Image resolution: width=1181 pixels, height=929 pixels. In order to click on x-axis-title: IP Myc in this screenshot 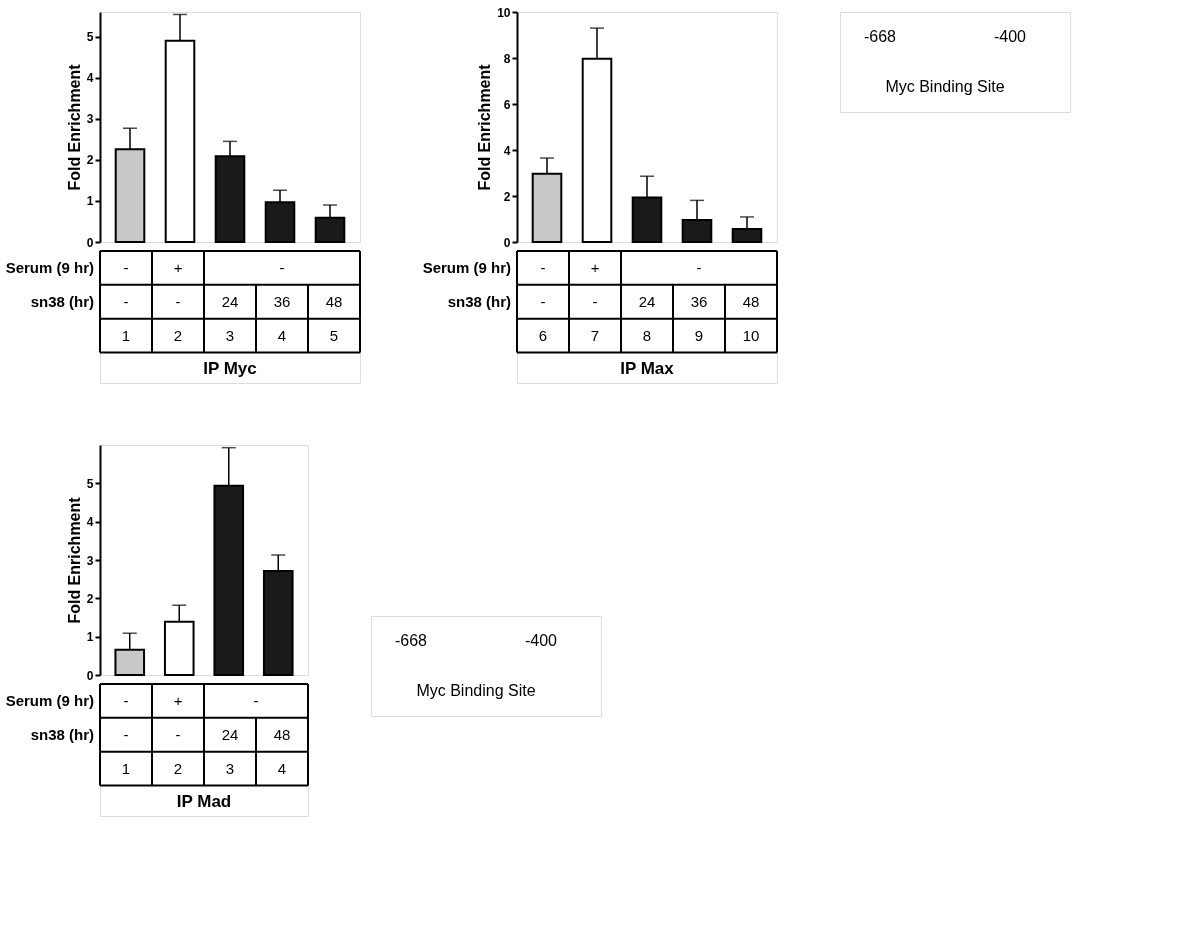, I will do `click(230, 369)`.